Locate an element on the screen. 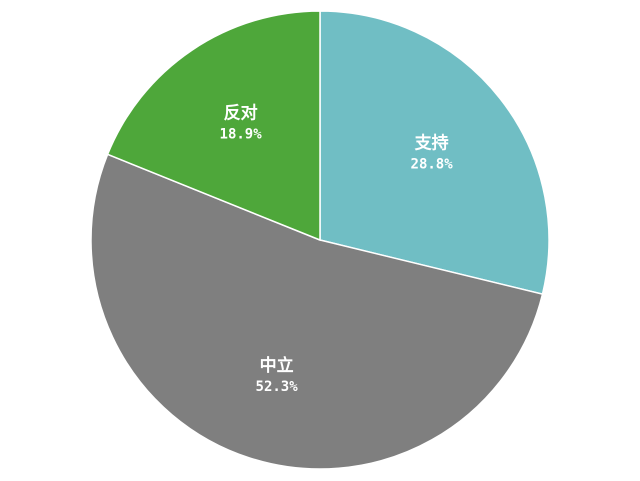 The height and width of the screenshot is (481, 640). slice-value-label: 18.9% is located at coordinates (241, 134).